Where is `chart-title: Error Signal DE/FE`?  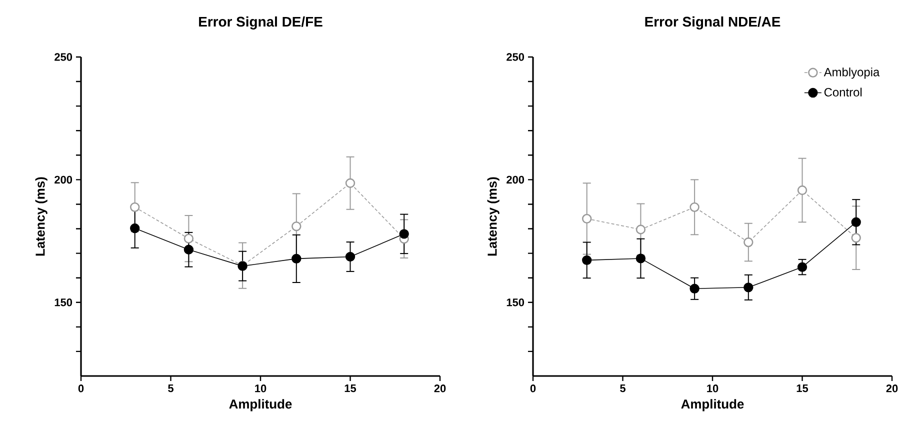 chart-title: Error Signal DE/FE is located at coordinates (260, 23).